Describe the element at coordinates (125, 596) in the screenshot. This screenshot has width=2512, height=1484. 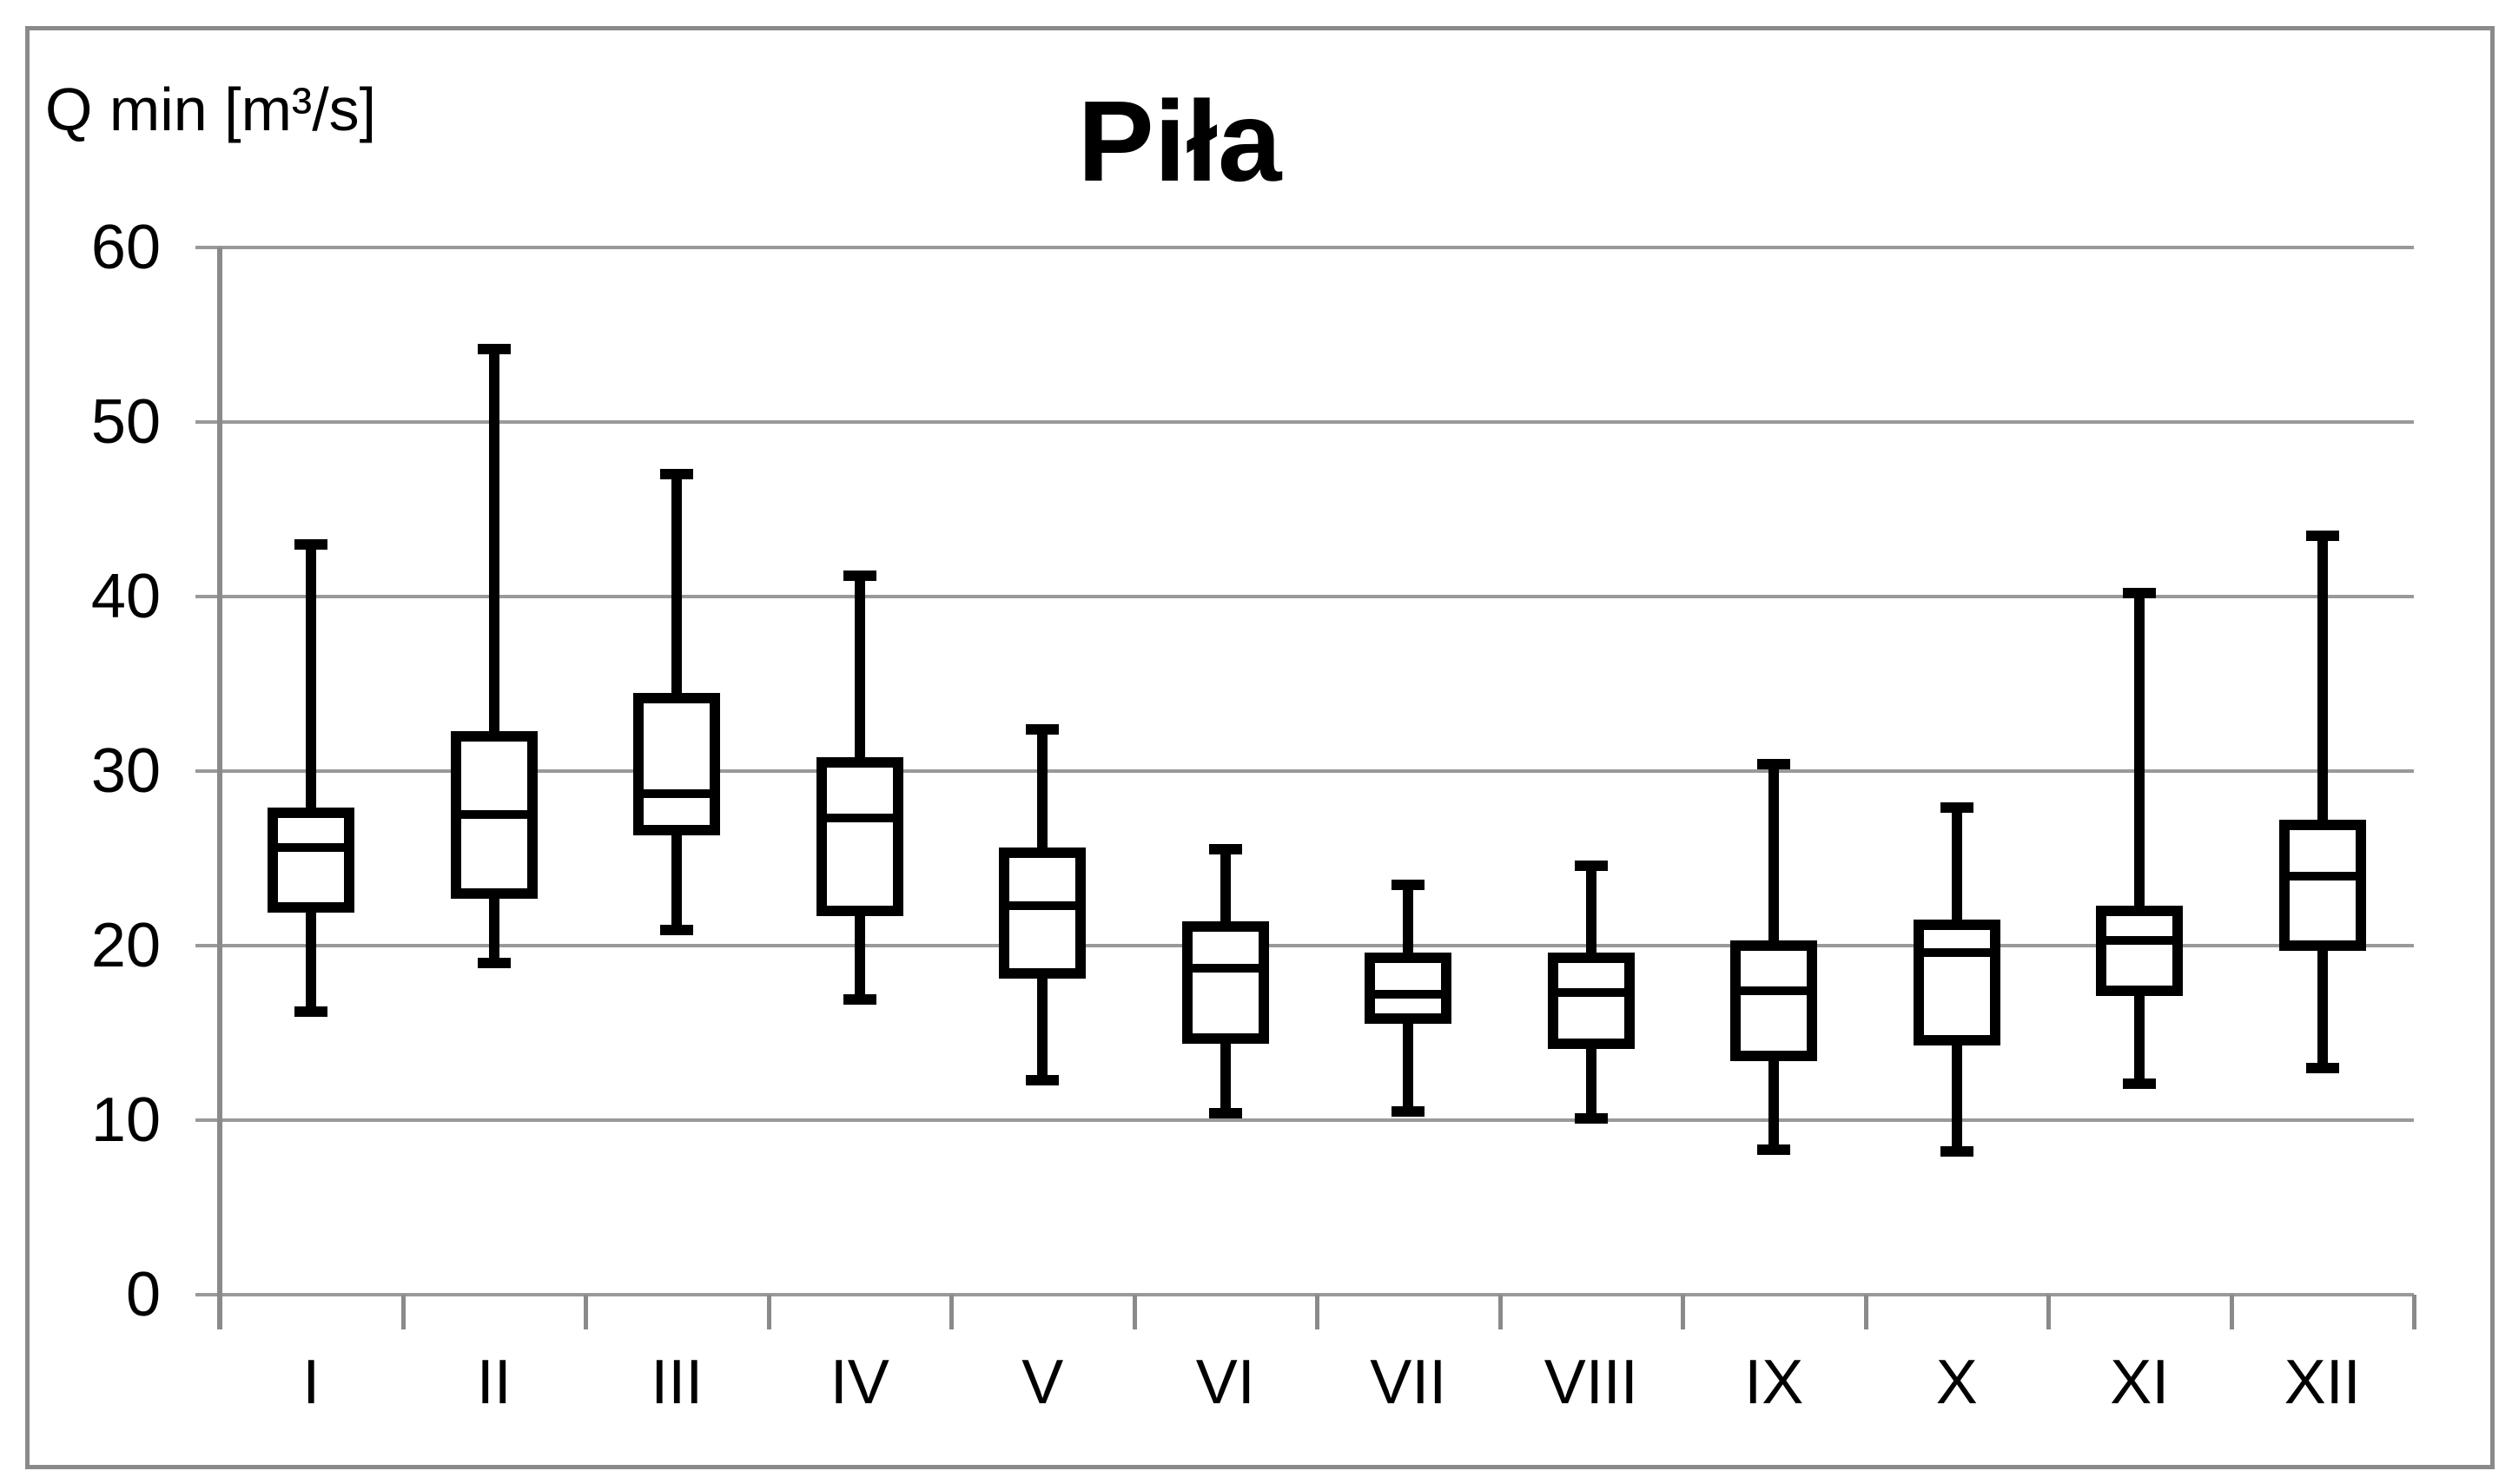
I see `y-tick-label-40: 40` at that location.